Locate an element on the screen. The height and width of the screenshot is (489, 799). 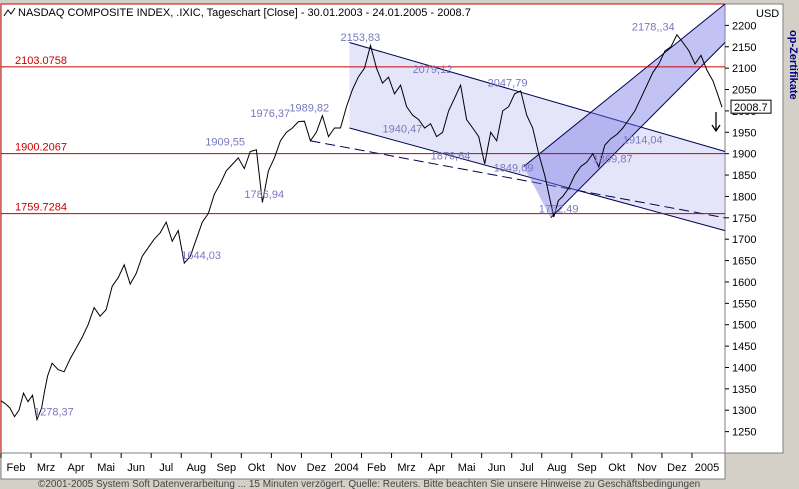
hline-label: 2103.0758 is located at coordinates (41, 61).